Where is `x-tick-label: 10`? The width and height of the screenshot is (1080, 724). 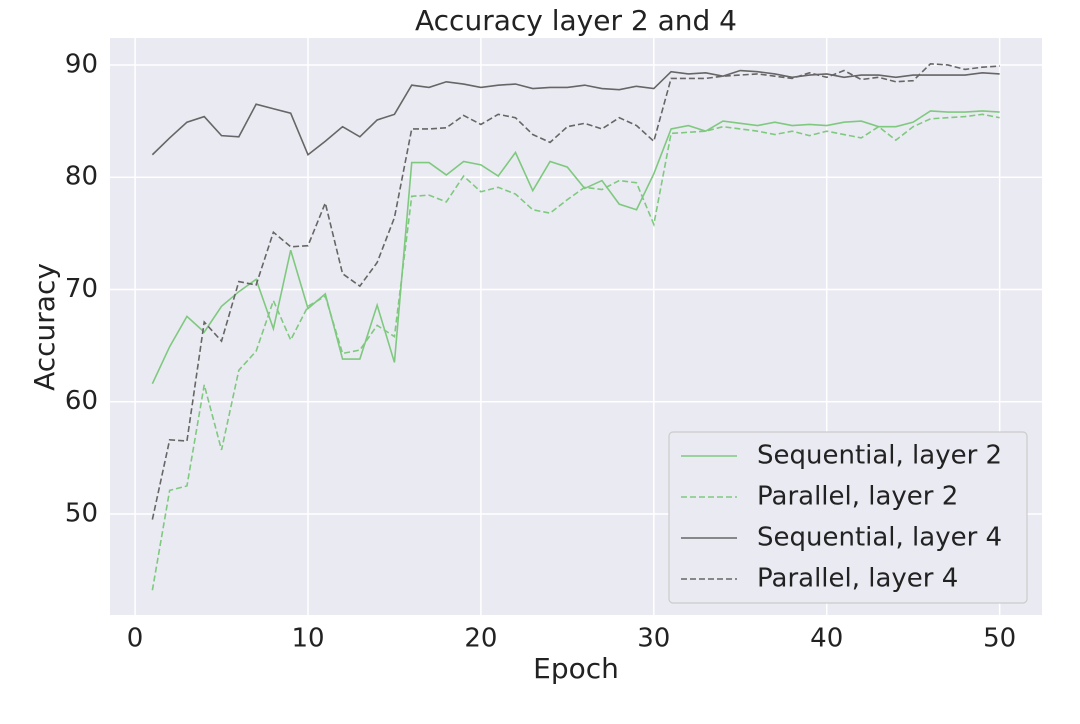 x-tick-label: 10 is located at coordinates (307, 639).